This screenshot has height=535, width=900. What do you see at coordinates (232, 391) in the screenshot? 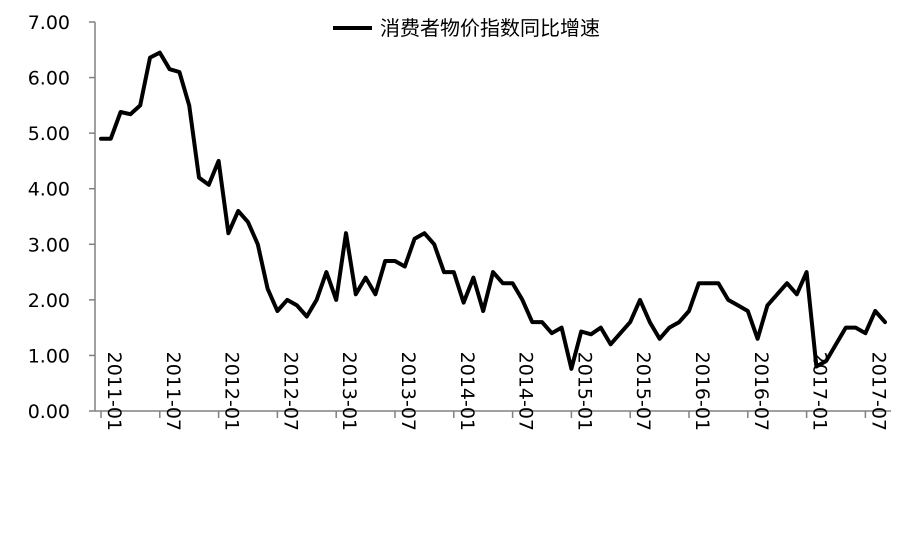
I see `x-tick-label: 2012-01` at bounding box center [232, 391].